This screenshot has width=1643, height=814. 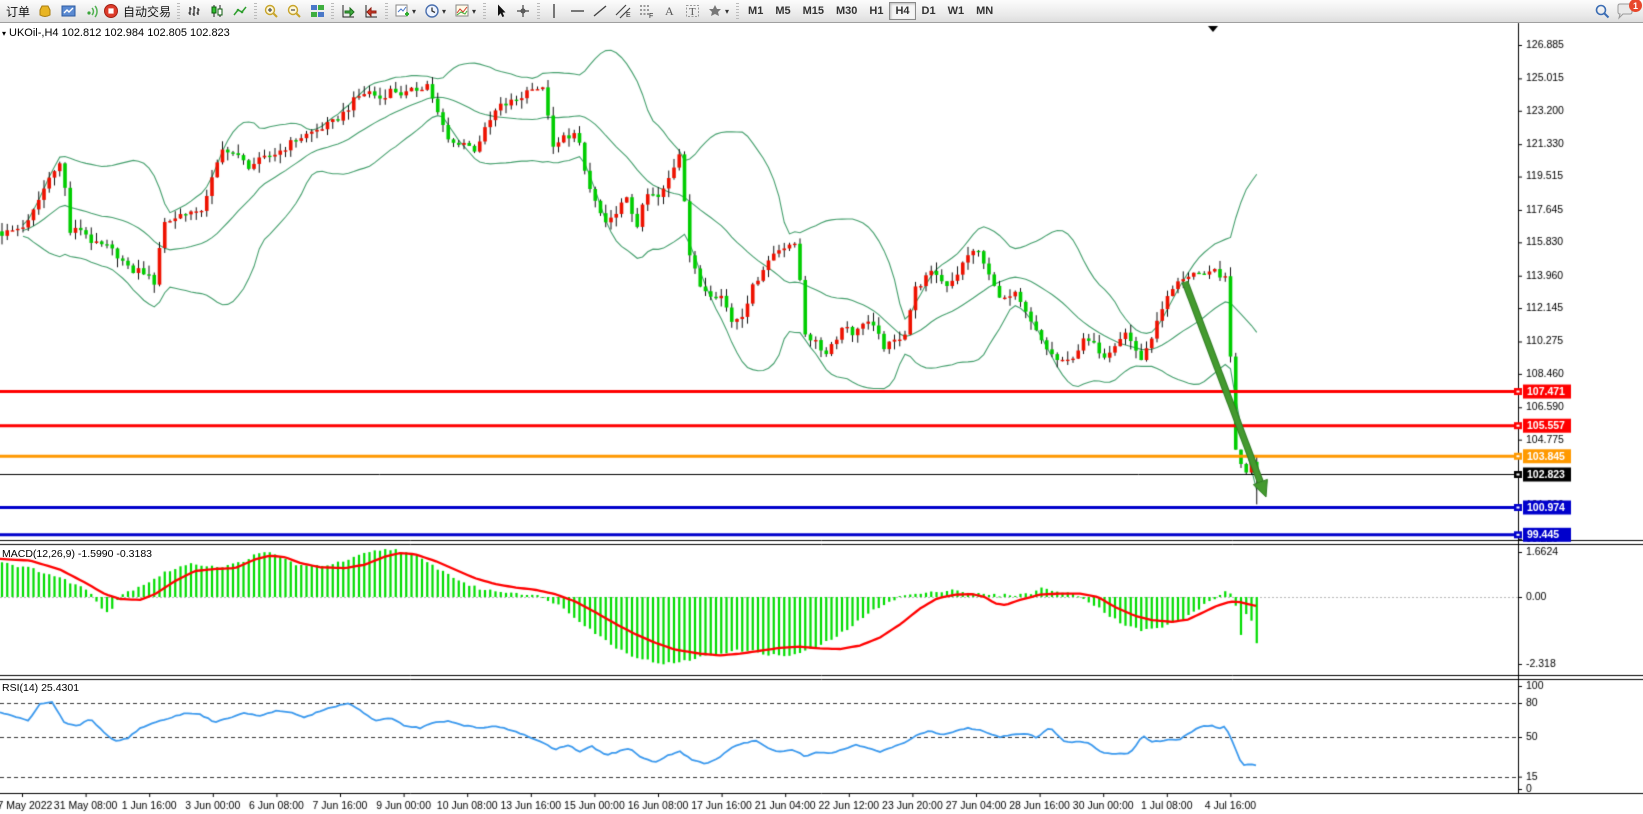 I want to click on trendline-tool-button, so click(x=600, y=11).